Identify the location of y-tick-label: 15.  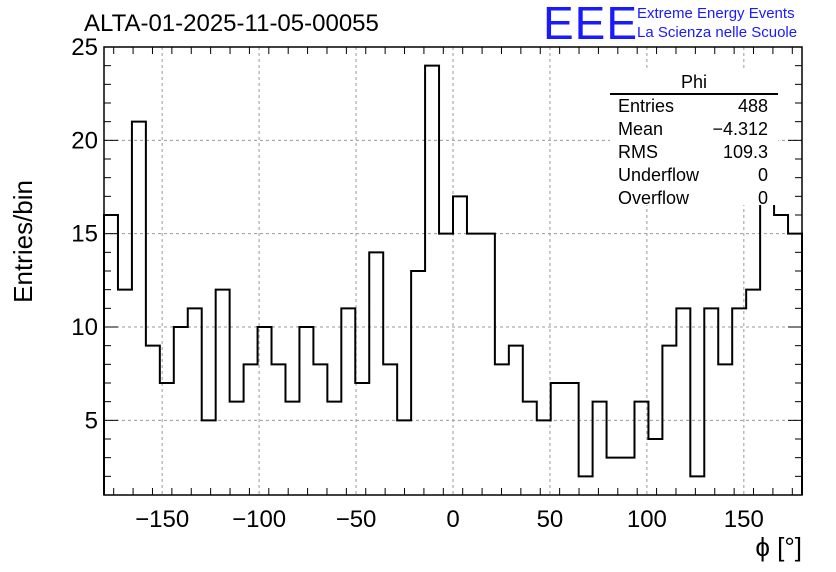
(84, 234).